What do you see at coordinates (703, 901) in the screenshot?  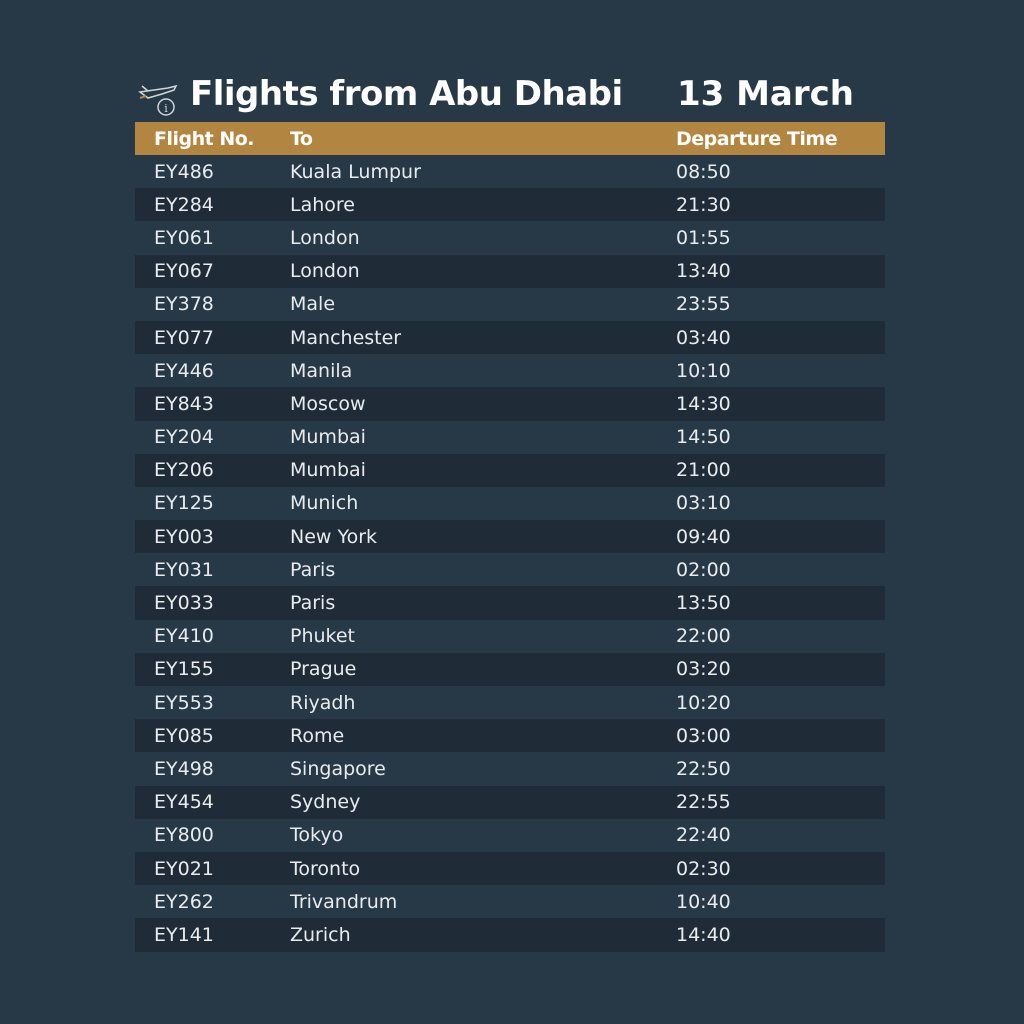 I see `departure-time: 10:40` at bounding box center [703, 901].